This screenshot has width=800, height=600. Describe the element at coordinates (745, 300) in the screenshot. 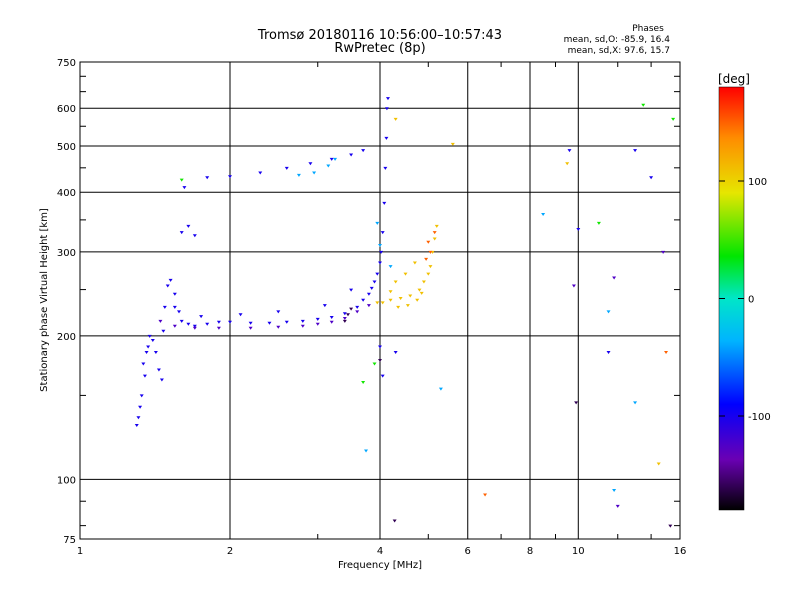

I see `colorbar-ticks: -100 0 100` at that location.